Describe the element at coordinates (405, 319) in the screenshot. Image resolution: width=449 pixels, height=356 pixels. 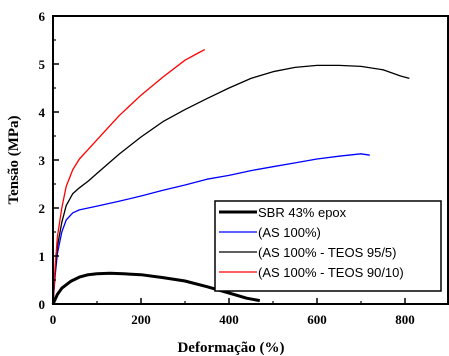
I see `x-tick-label: 800` at that location.